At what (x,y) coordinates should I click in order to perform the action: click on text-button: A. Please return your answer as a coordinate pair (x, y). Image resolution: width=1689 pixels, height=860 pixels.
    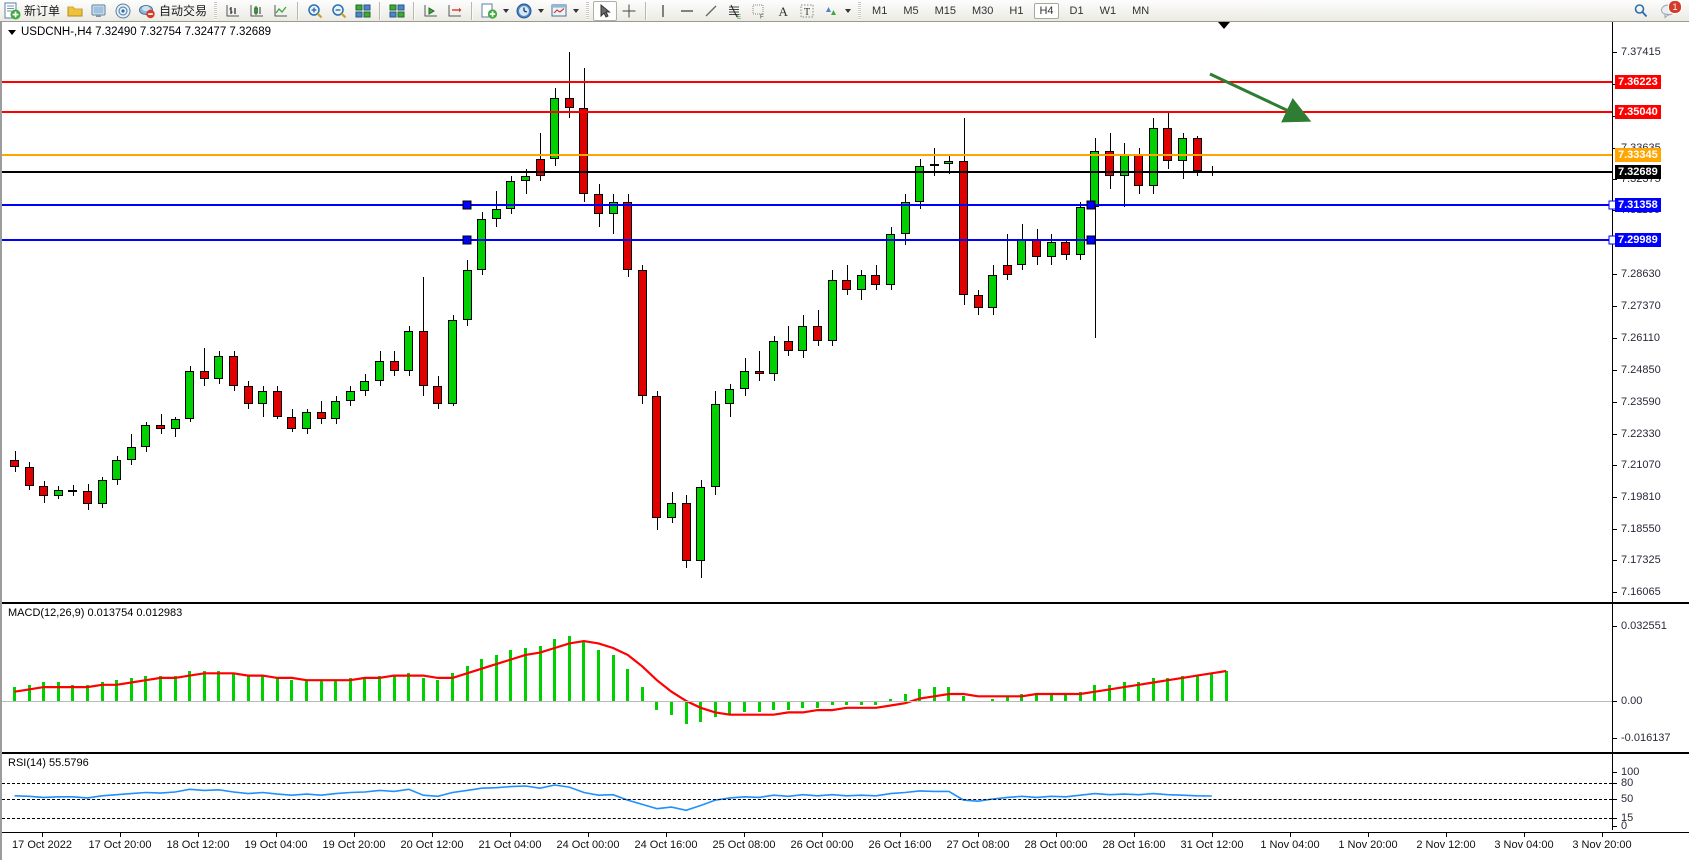
    Looking at the image, I should click on (783, 11).